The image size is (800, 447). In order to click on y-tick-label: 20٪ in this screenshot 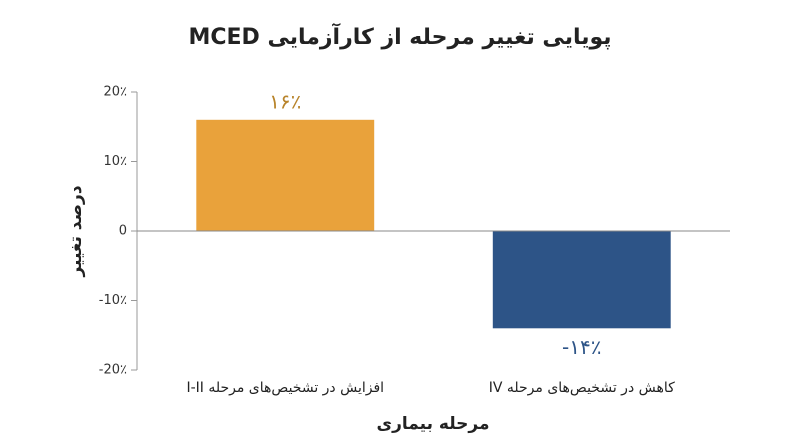, I will do `click(115, 92)`.